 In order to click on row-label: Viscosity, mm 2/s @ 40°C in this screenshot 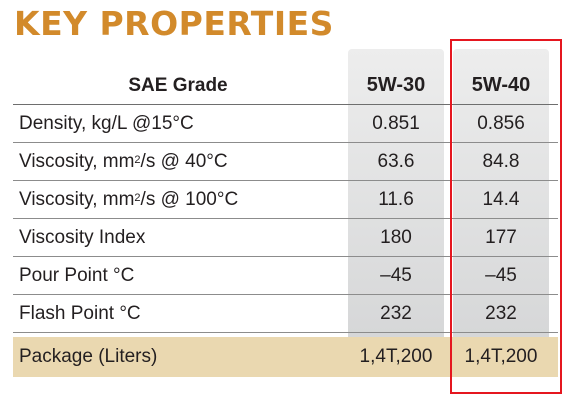, I will do `click(123, 161)`.